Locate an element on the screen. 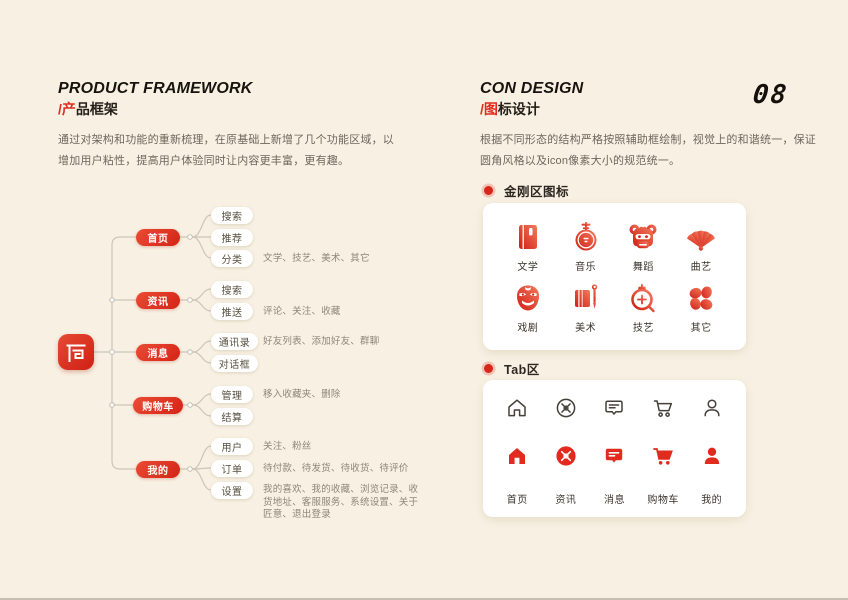 Image resolution: width=848 pixels, height=600 pixels. right-subtitle-accent: /图 is located at coordinates (489, 109).